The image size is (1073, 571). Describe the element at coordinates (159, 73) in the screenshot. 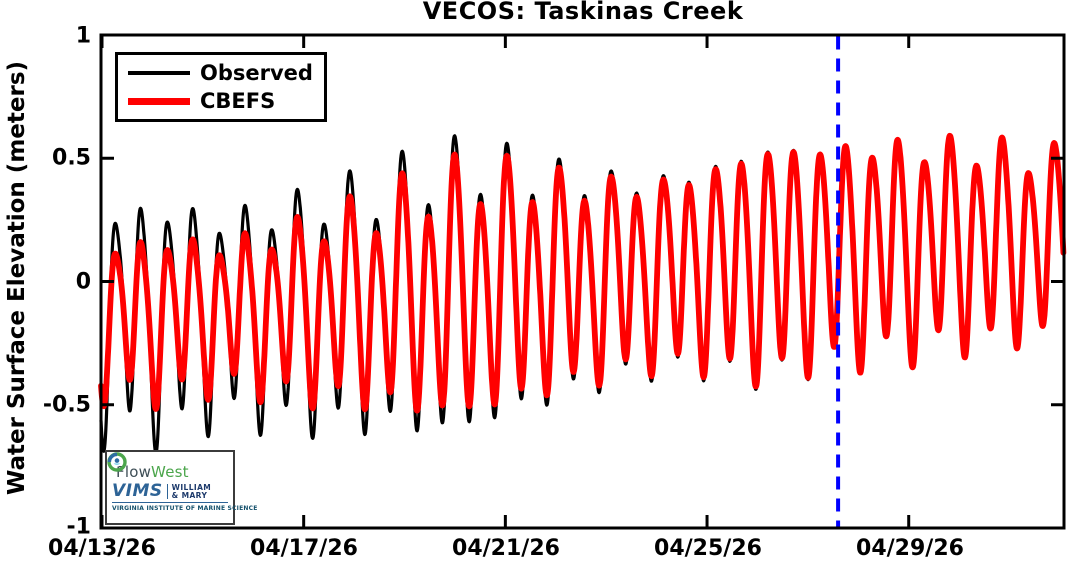

I see `observed-line-sample` at that location.